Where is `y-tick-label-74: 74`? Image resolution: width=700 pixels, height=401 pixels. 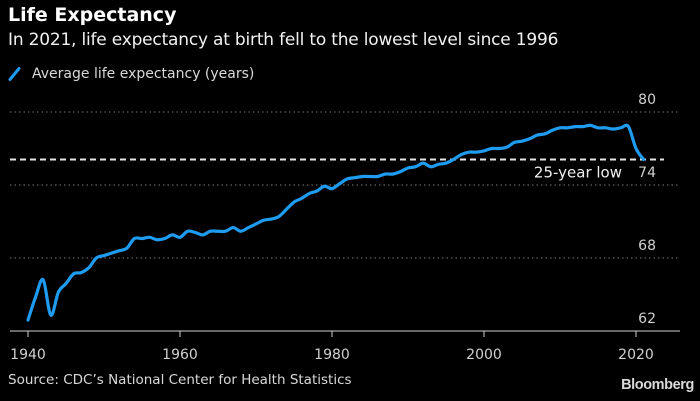
y-tick-label-74: 74 is located at coordinates (647, 173).